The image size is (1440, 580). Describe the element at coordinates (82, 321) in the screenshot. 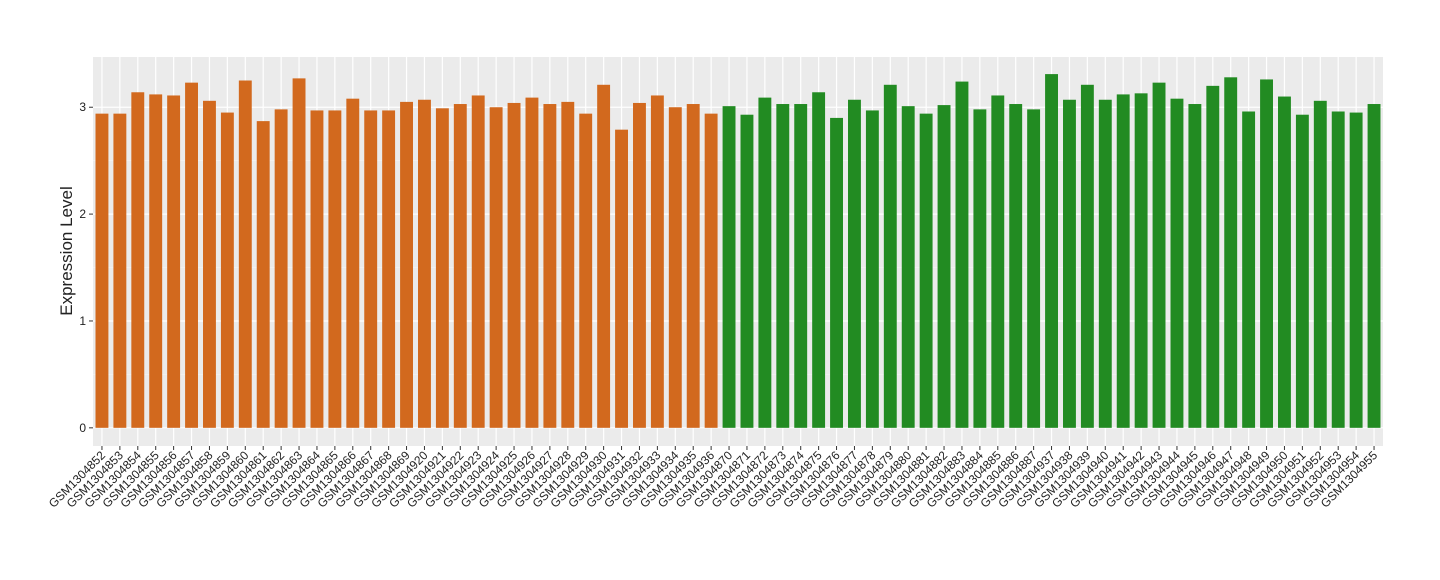

I see `y-tick-label: 1` at that location.